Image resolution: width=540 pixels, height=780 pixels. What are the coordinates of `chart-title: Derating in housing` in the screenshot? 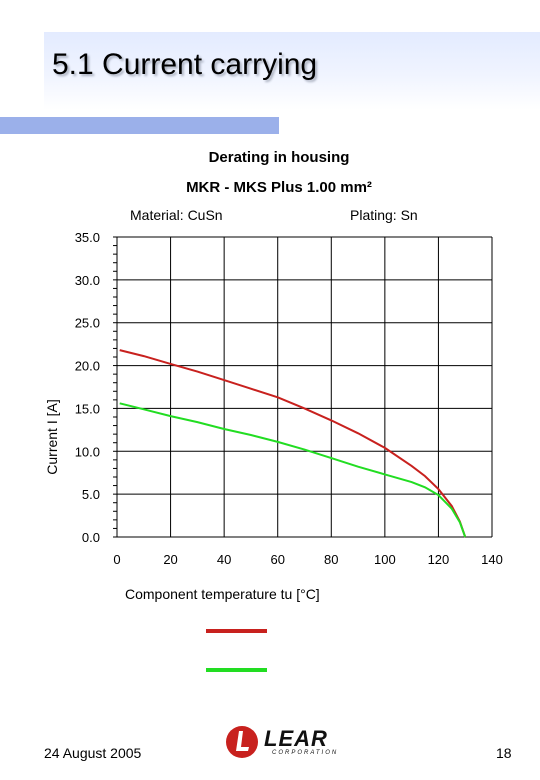 It's located at (279, 157).